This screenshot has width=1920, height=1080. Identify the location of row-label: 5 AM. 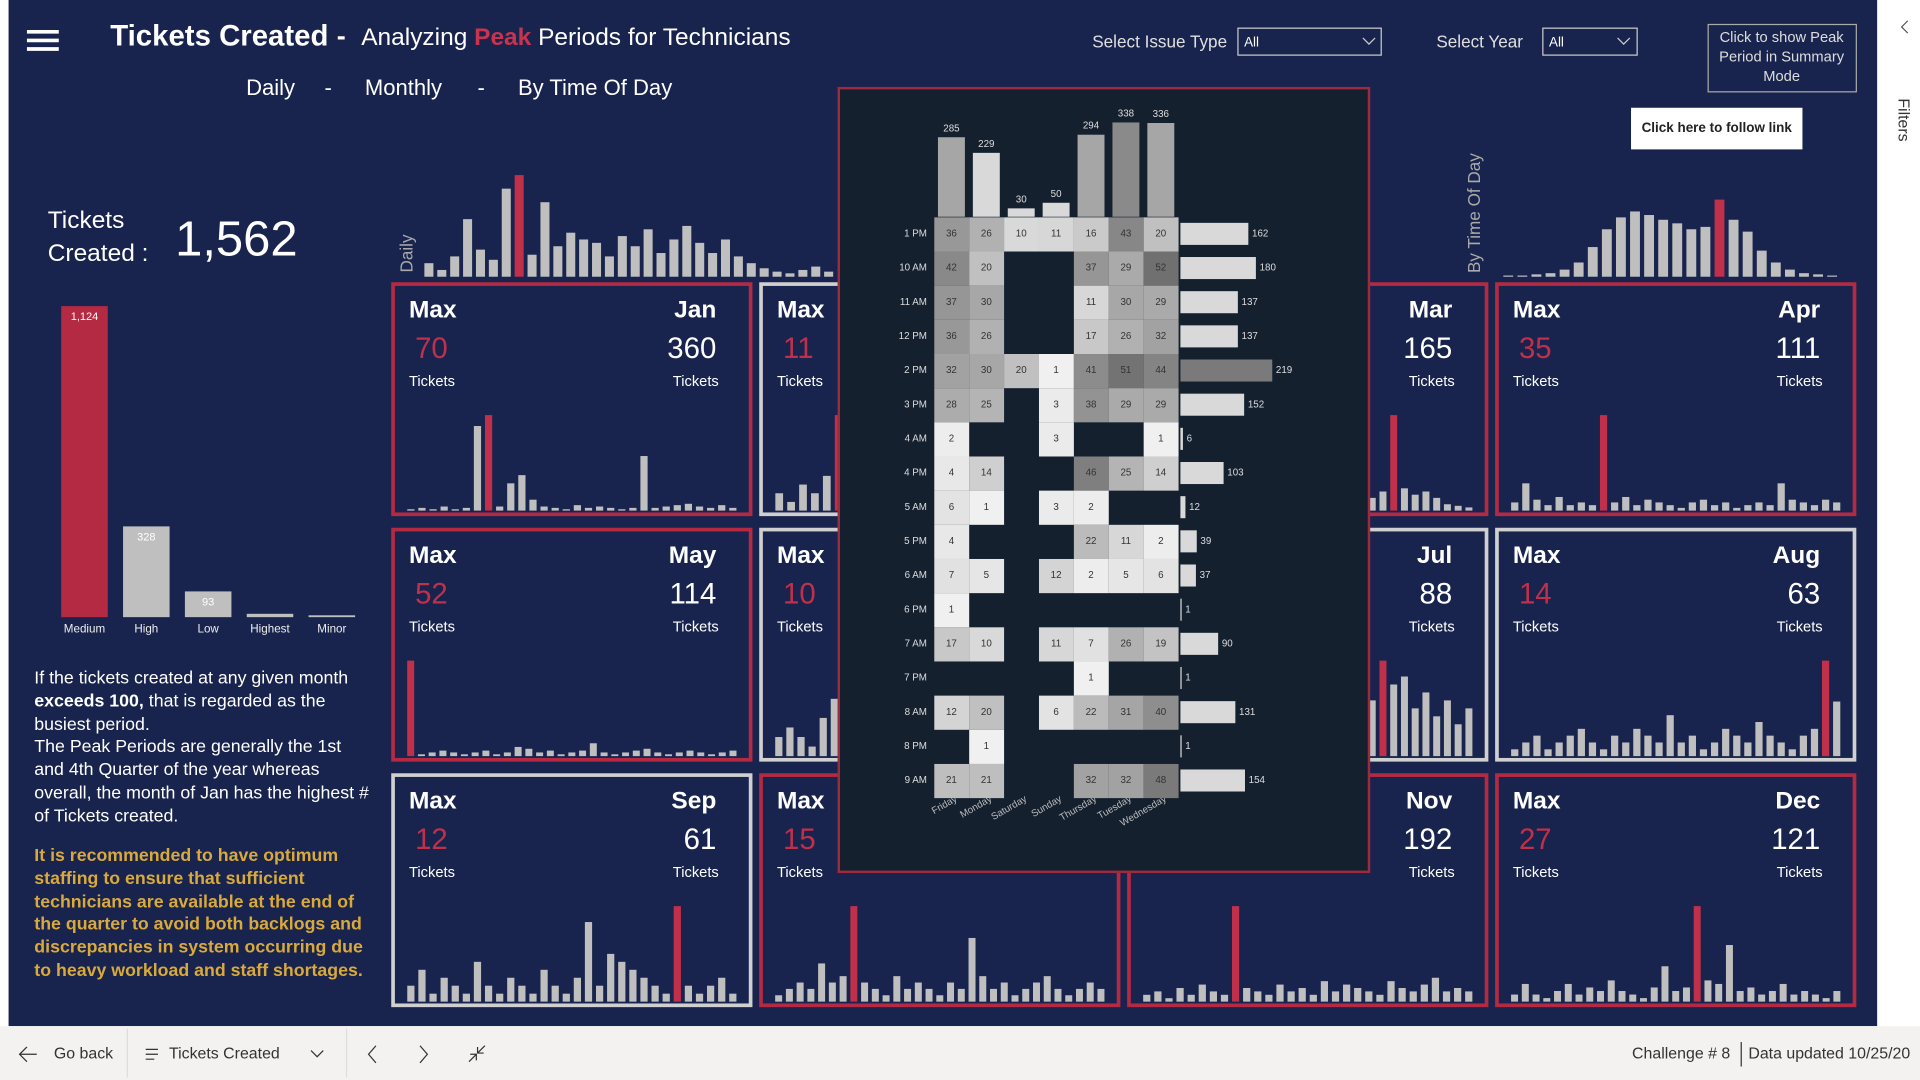
(916, 507).